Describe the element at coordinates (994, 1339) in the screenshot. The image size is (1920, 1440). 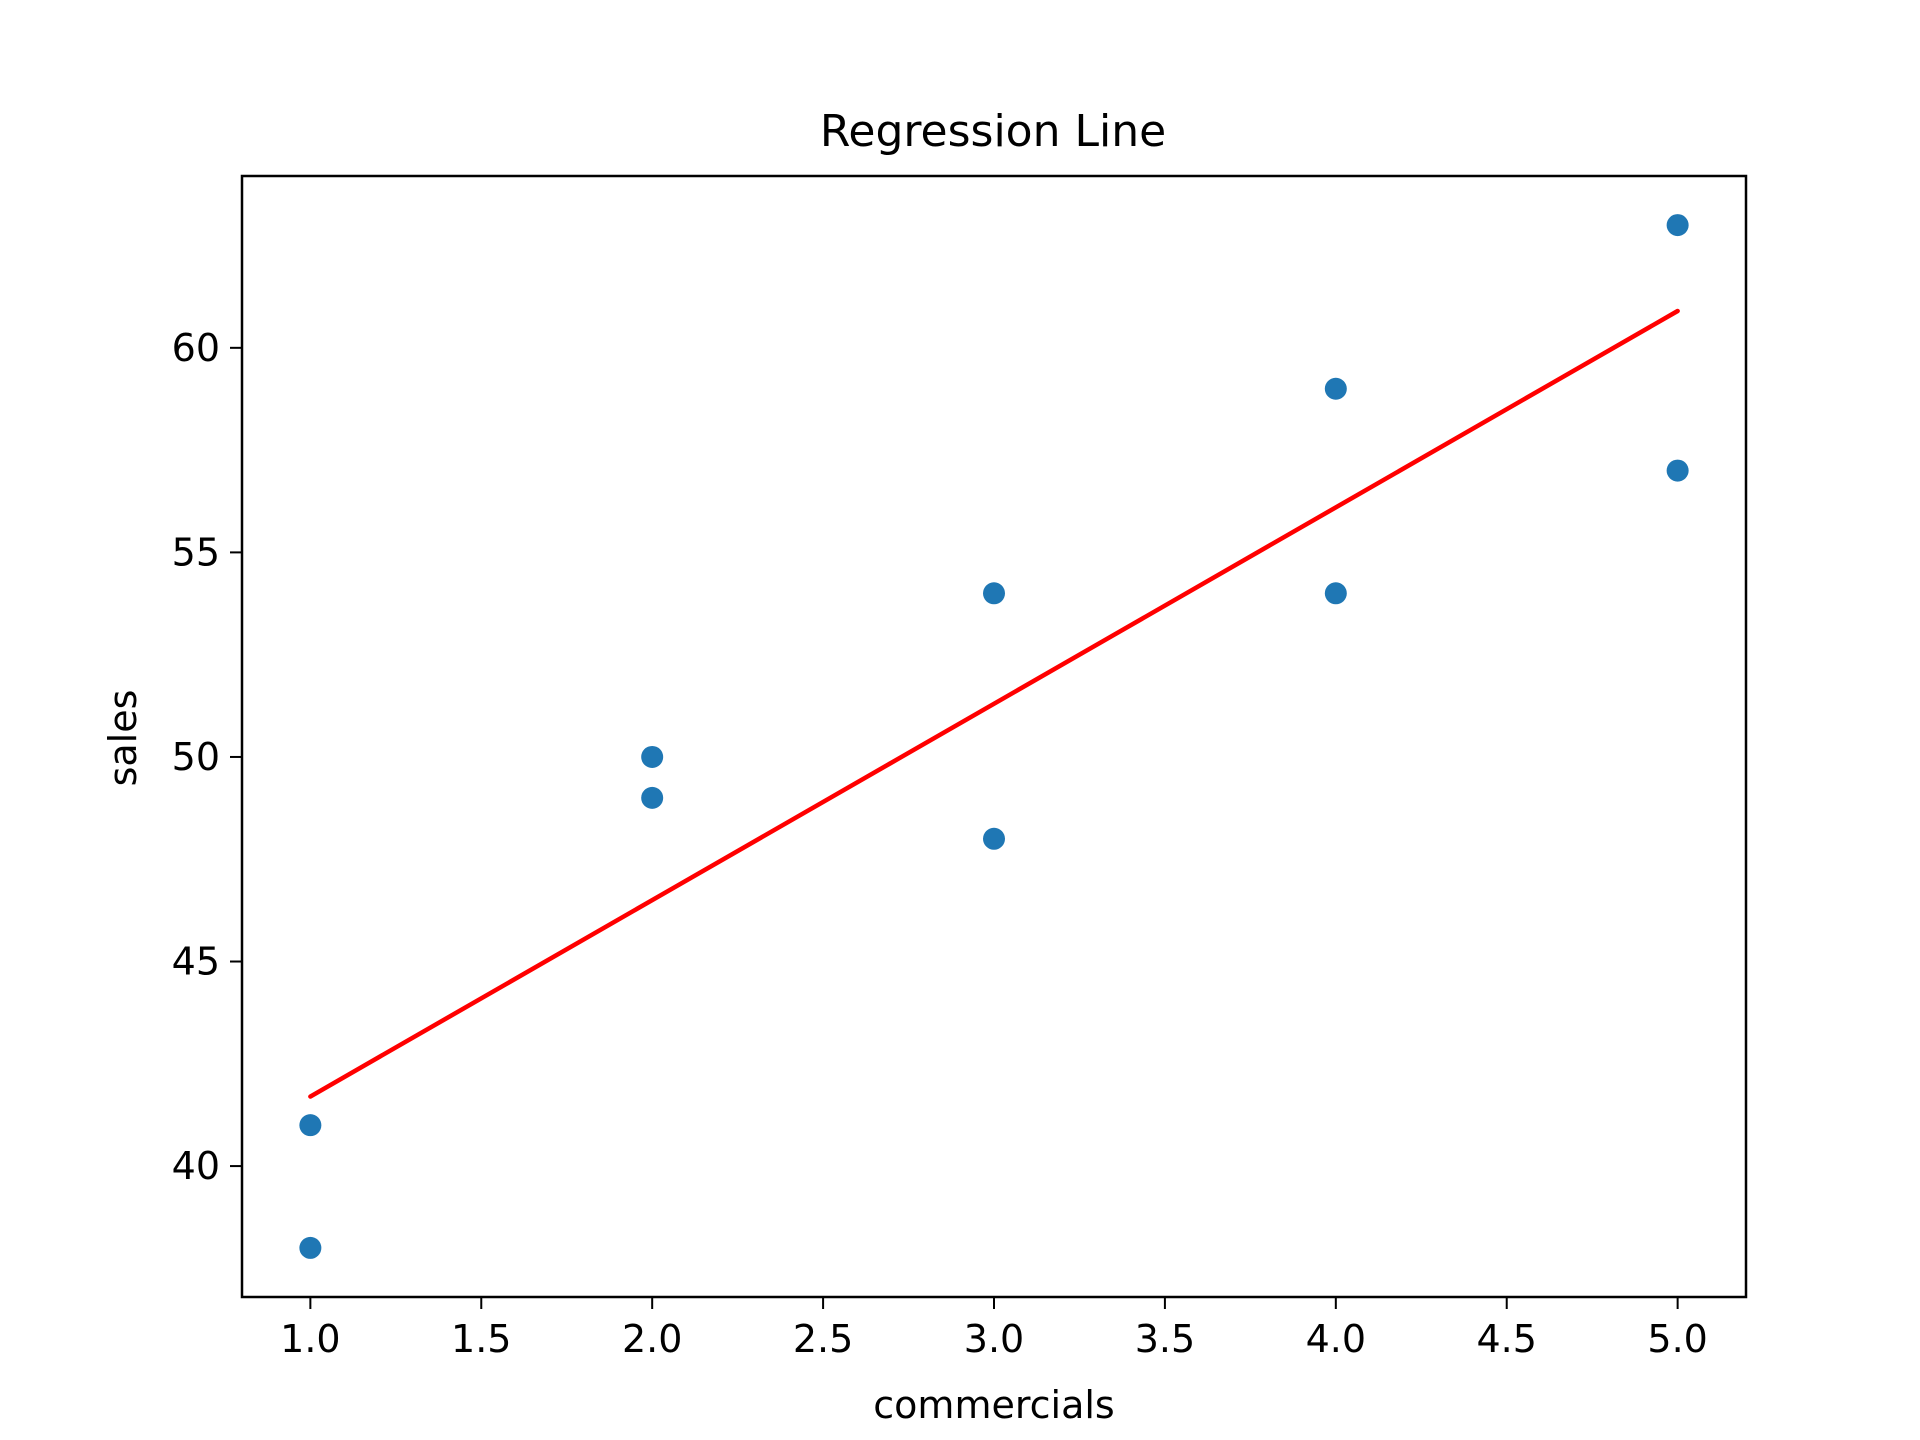
I see `x-tick-label: 3.0` at that location.